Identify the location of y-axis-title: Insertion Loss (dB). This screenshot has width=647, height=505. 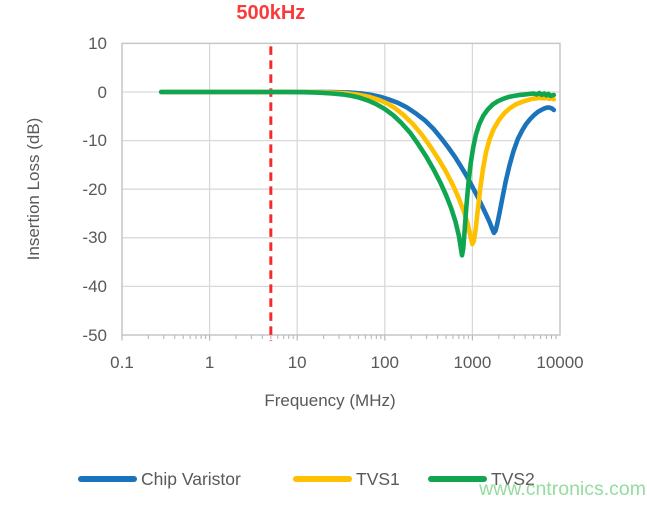
(33, 189).